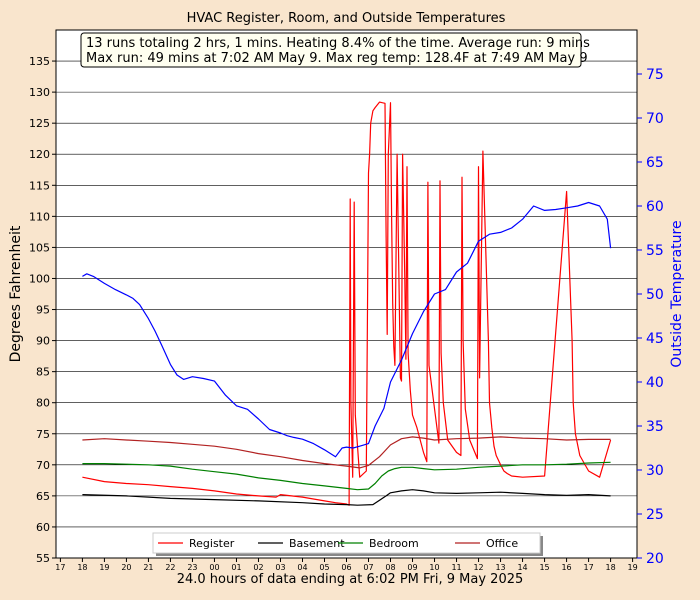  What do you see at coordinates (346, 497) in the screenshot?
I see `series-line-basement` at bounding box center [346, 497].